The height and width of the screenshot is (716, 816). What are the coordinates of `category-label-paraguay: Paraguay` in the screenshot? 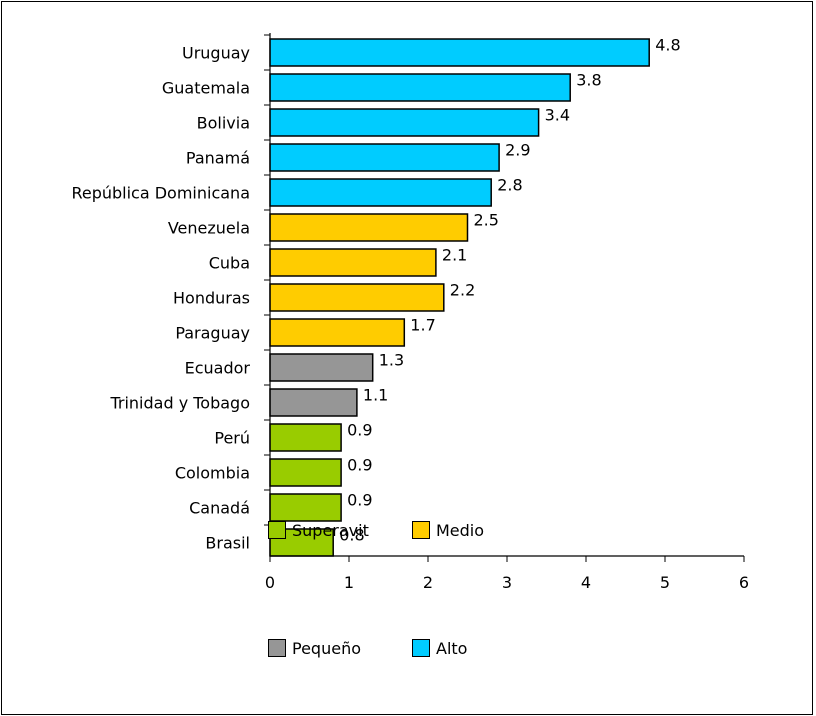 It's located at (212, 333).